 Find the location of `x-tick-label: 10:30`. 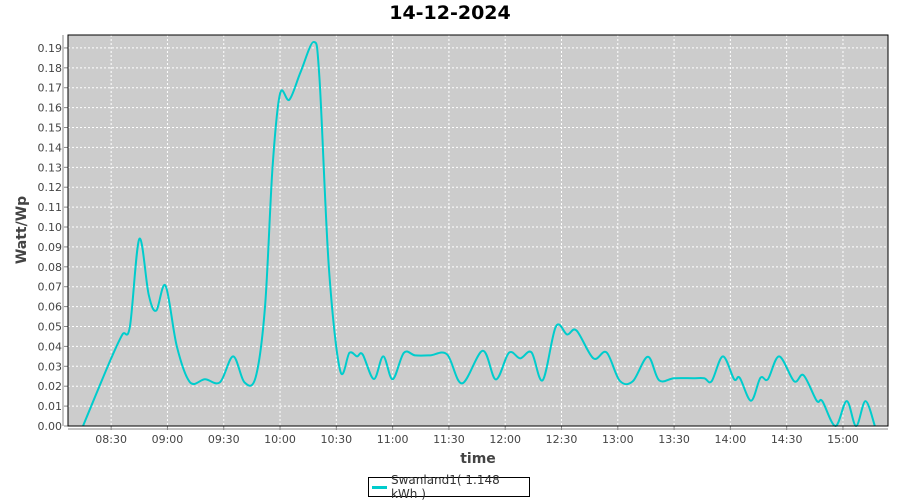

x-tick-label: 10:30 is located at coordinates (336, 439).